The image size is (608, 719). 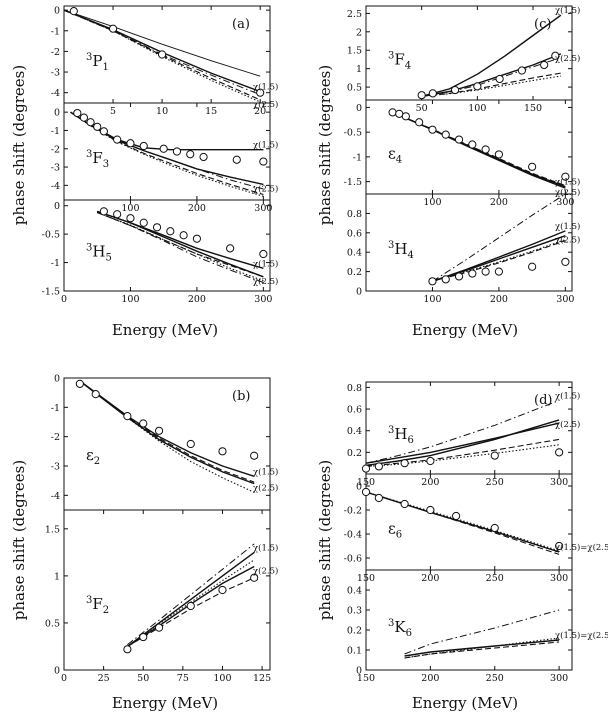 I want to click on x-tick-label: 125, so click(x=262, y=678).